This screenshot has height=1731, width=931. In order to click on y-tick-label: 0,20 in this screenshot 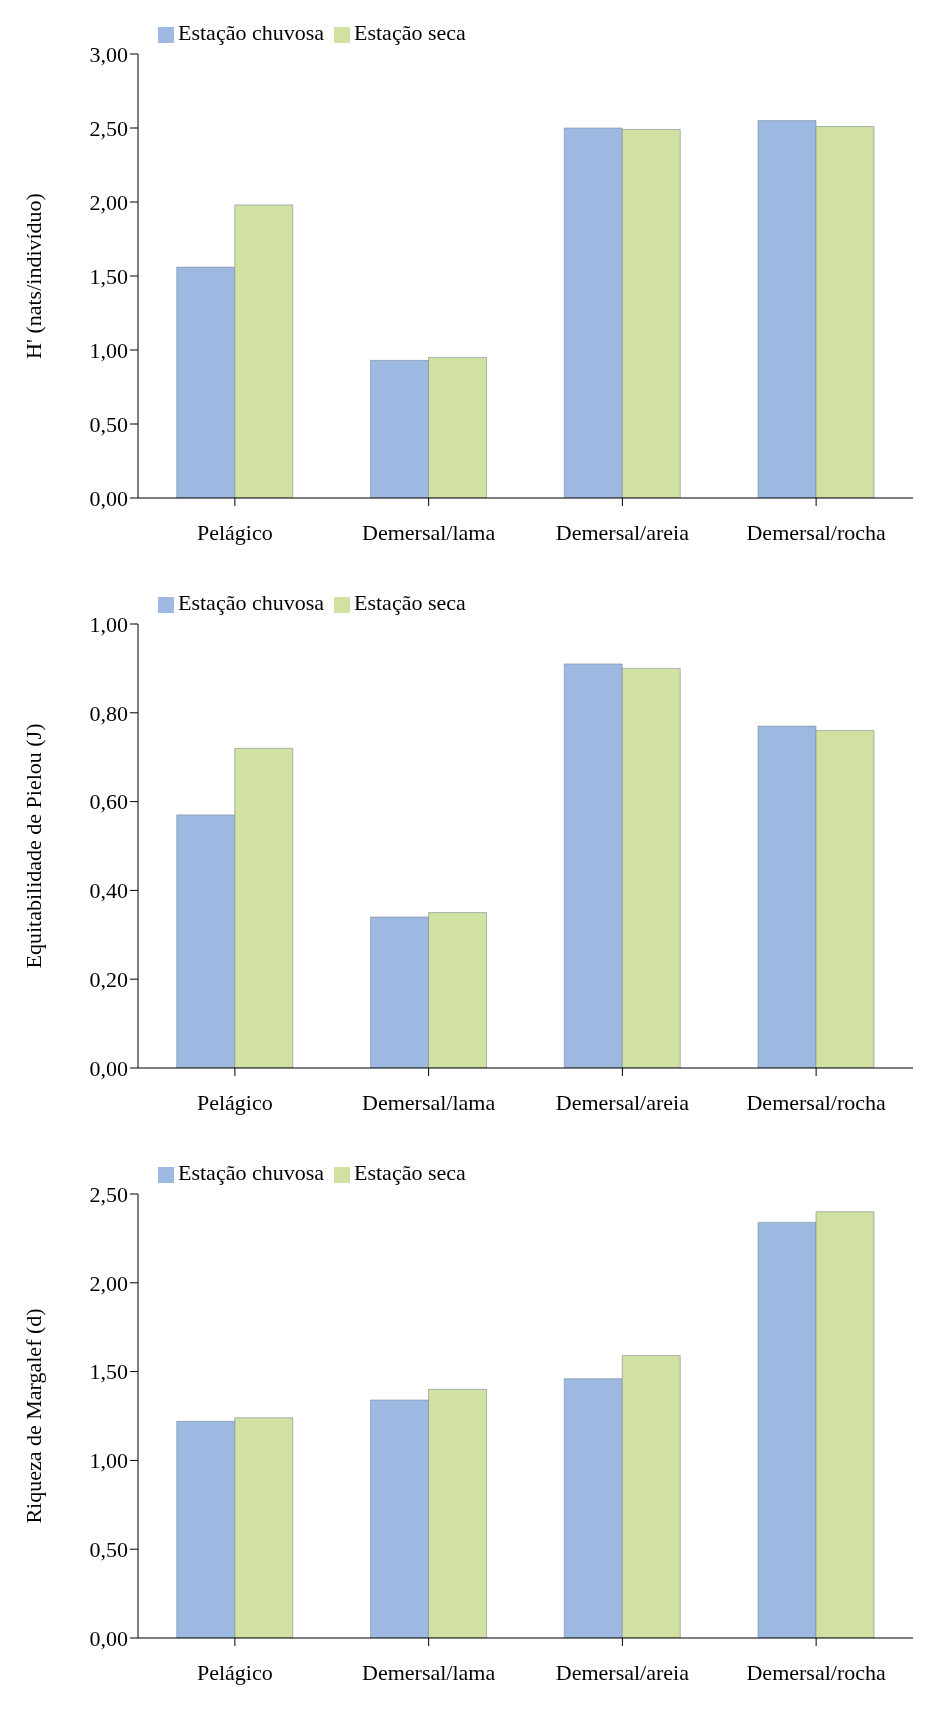, I will do `click(108, 980)`.